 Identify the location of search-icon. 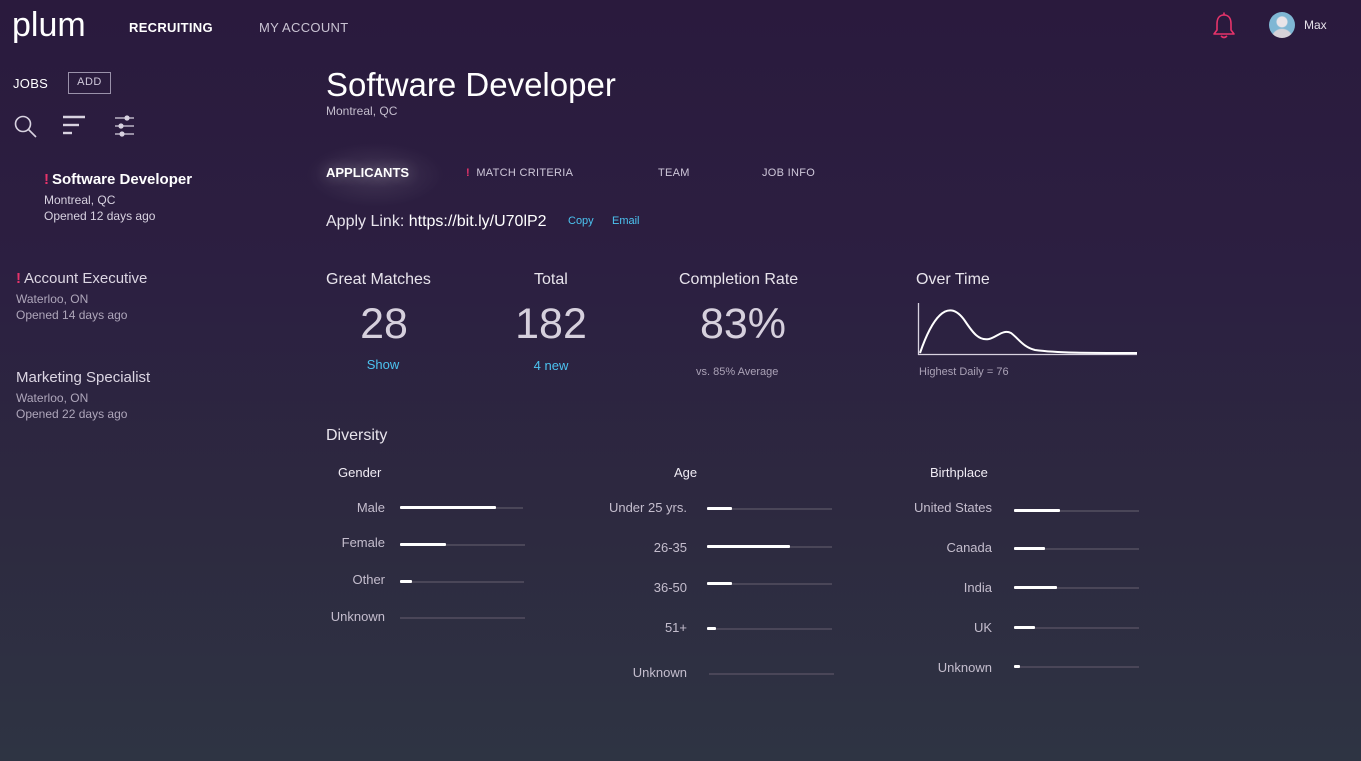
(26, 127).